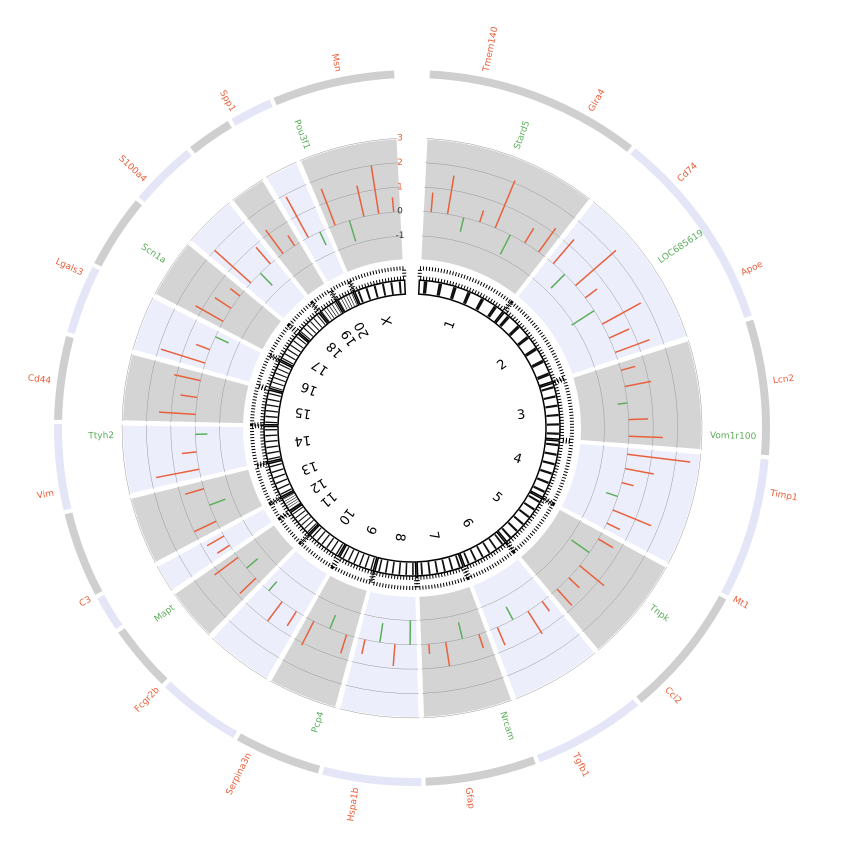 This screenshot has height=854, width=843. What do you see at coordinates (301, 134) in the screenshot?
I see `gene-label: Pou3f1` at bounding box center [301, 134].